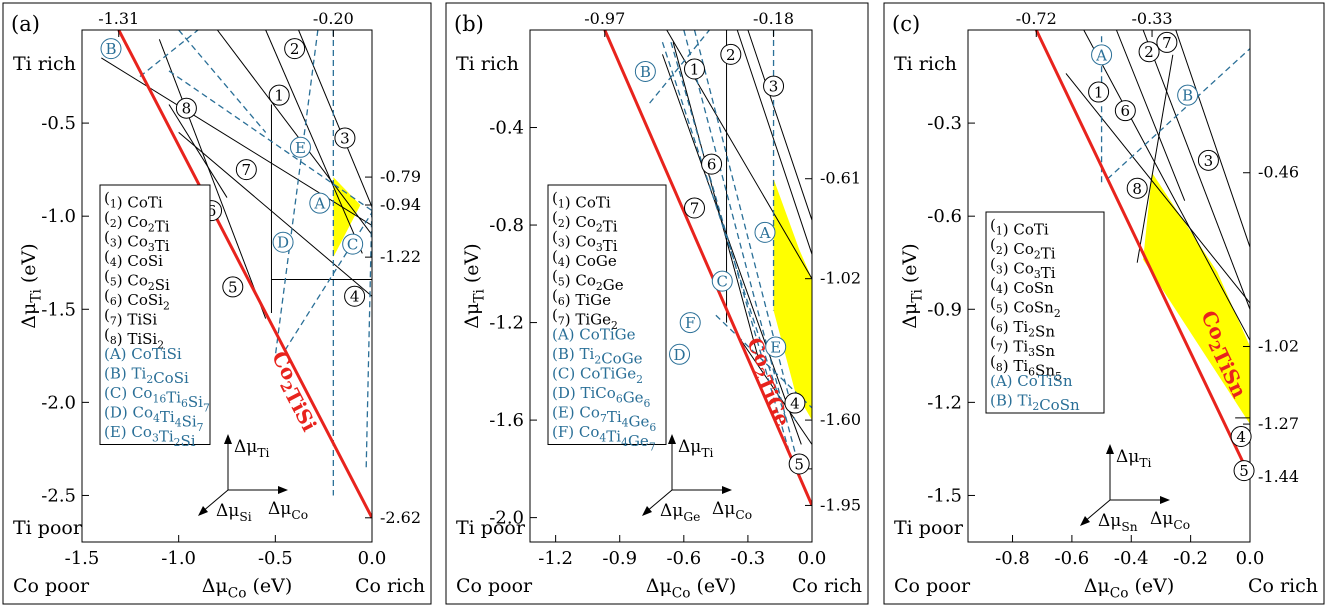 This screenshot has height=610, width=1328. What do you see at coordinates (212, 211) in the screenshot?
I see `marker-label-6: 6` at bounding box center [212, 211].